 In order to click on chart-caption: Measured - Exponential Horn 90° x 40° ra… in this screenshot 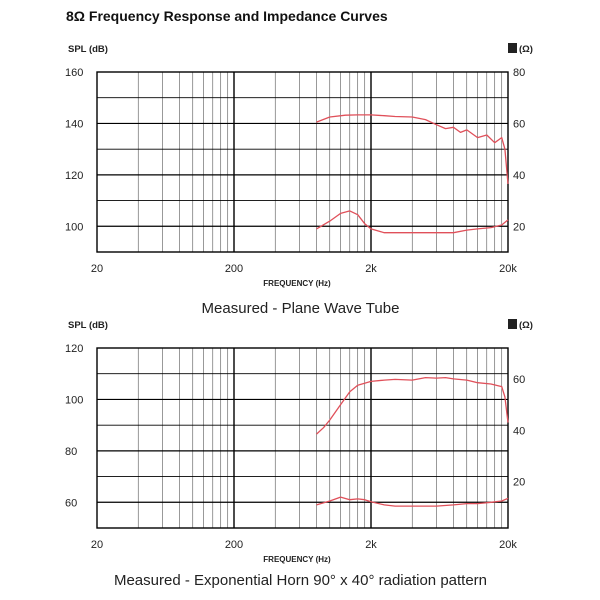, I will do `click(300, 580)`.